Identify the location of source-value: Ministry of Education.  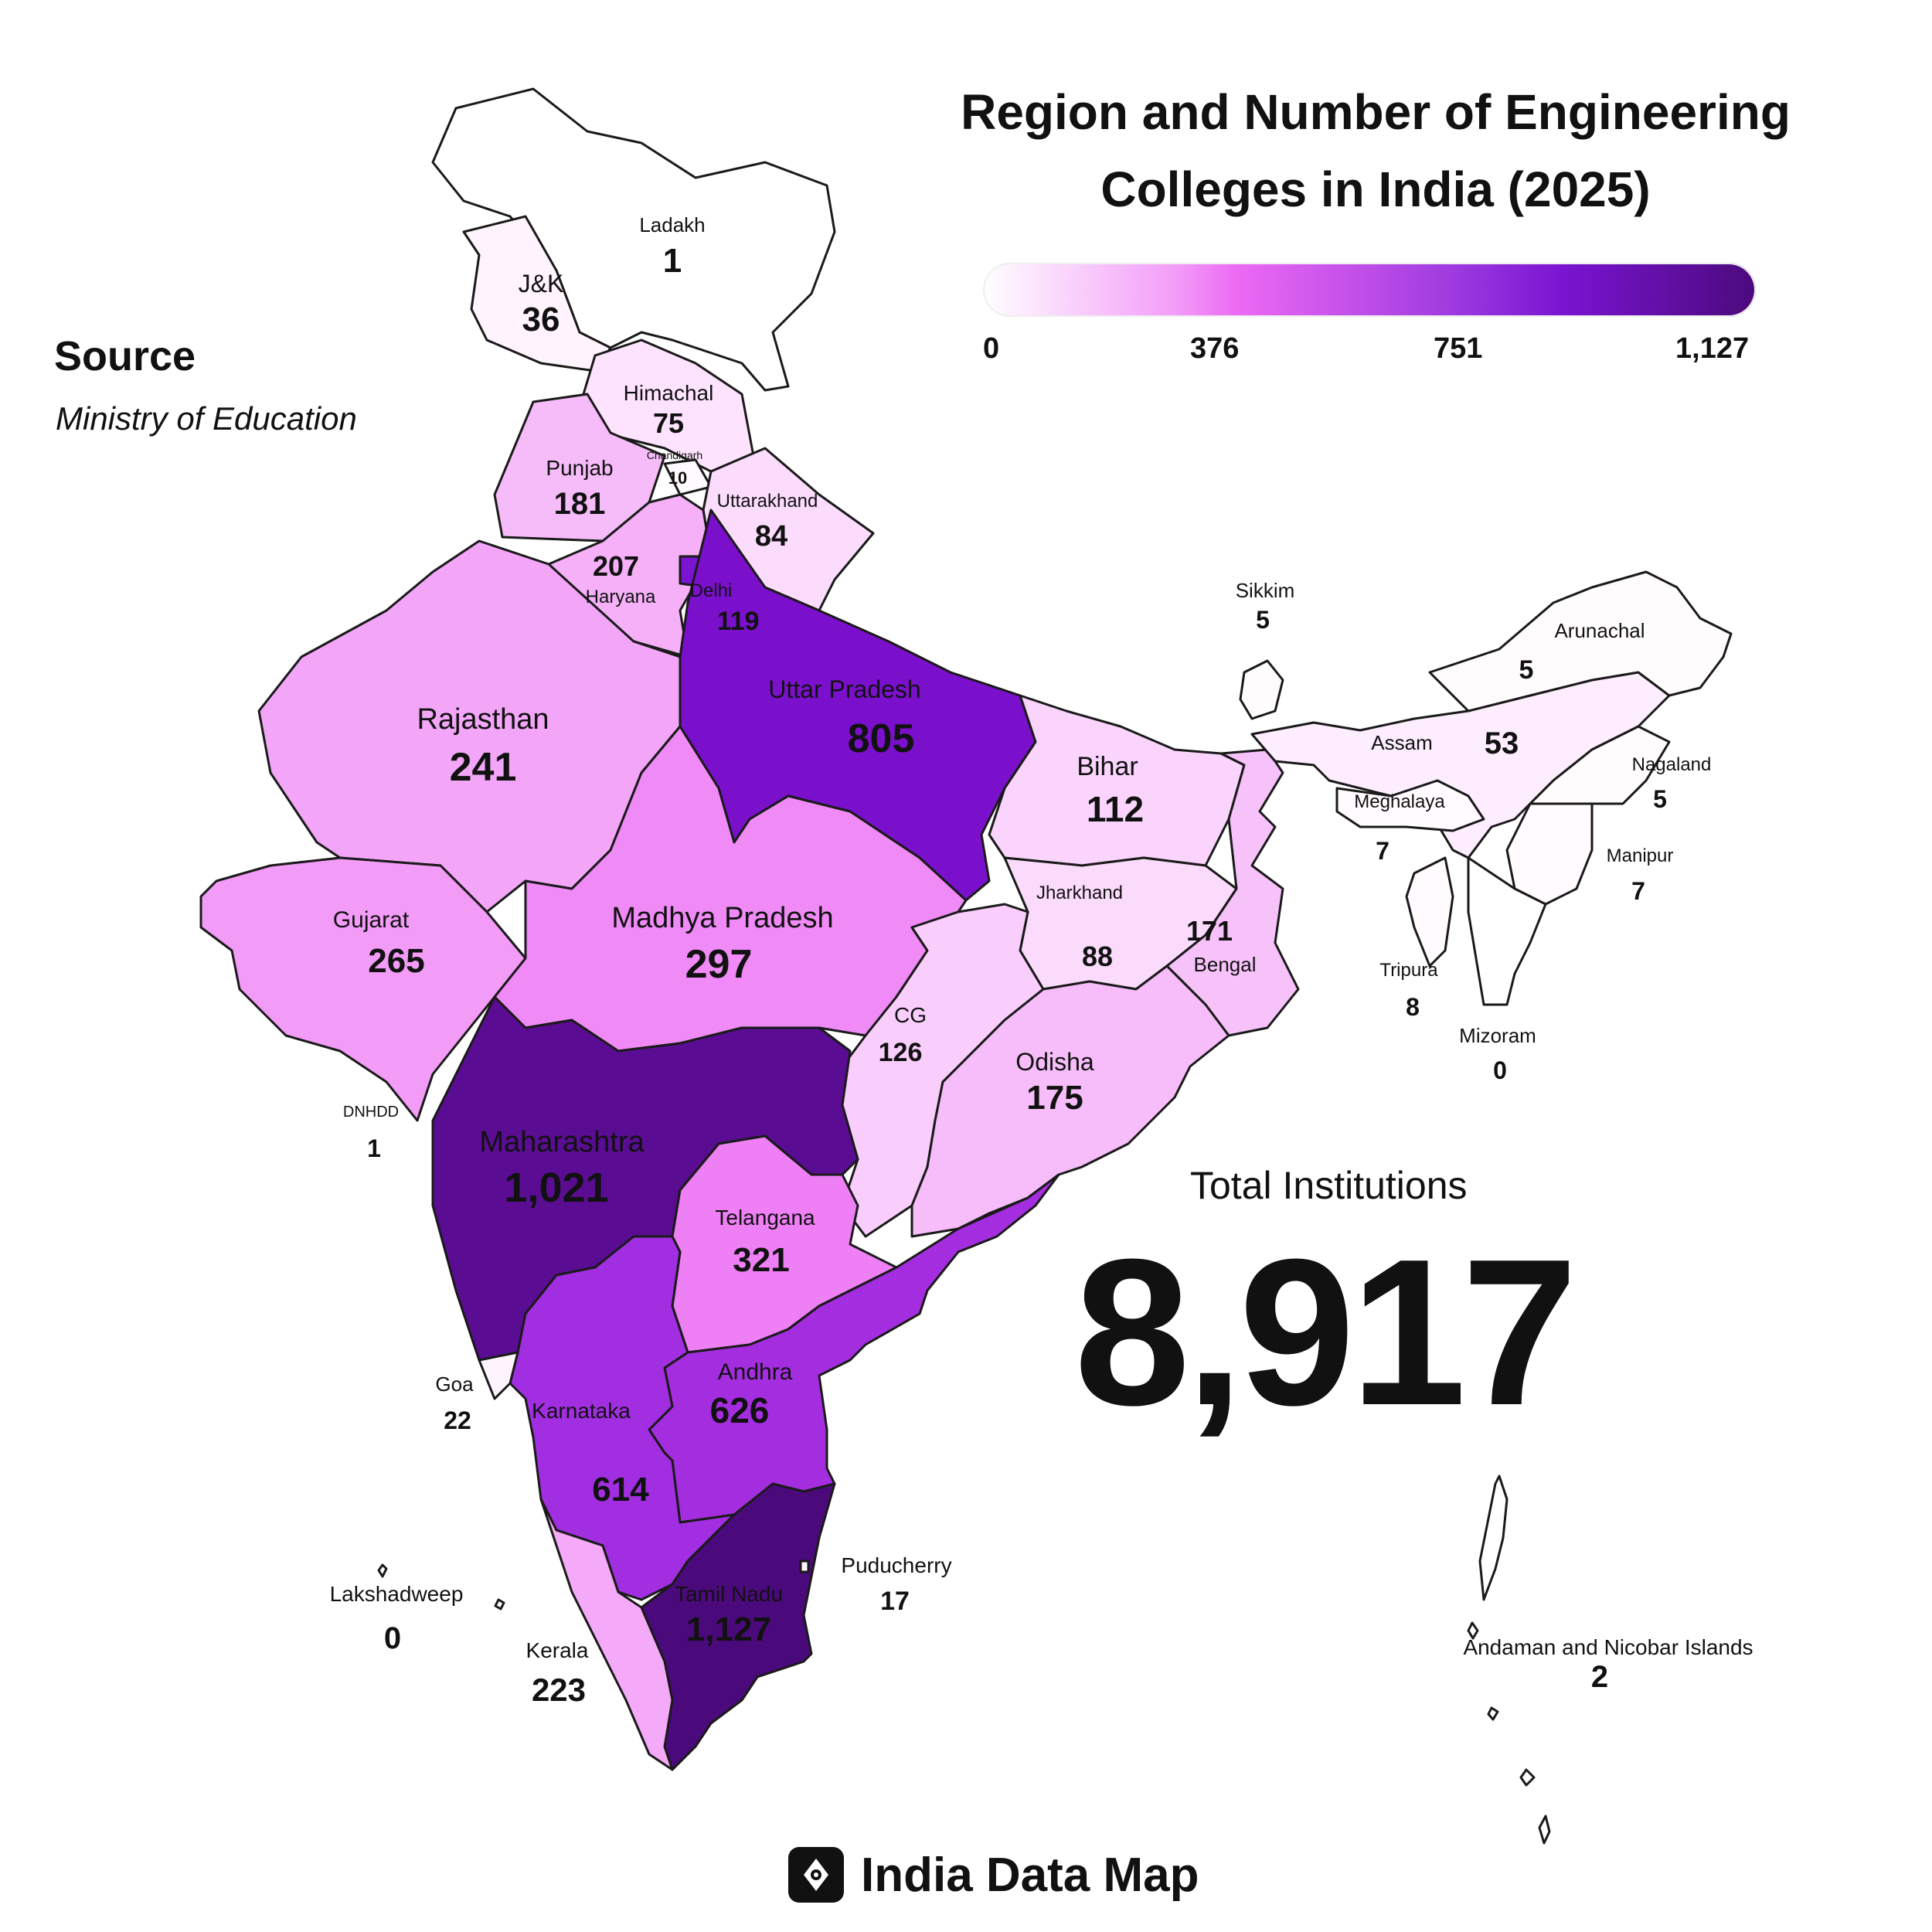
(207, 418).